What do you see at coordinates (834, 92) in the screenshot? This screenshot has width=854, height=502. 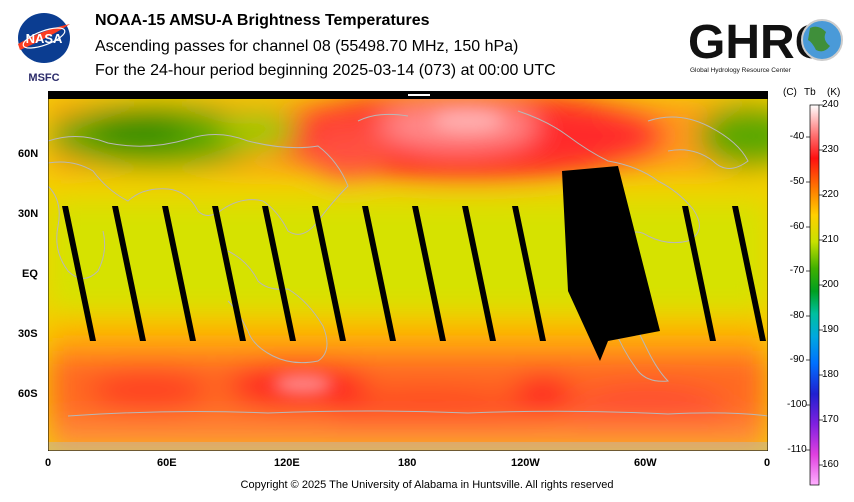 I see `colorbar-header-k: (K)` at bounding box center [834, 92].